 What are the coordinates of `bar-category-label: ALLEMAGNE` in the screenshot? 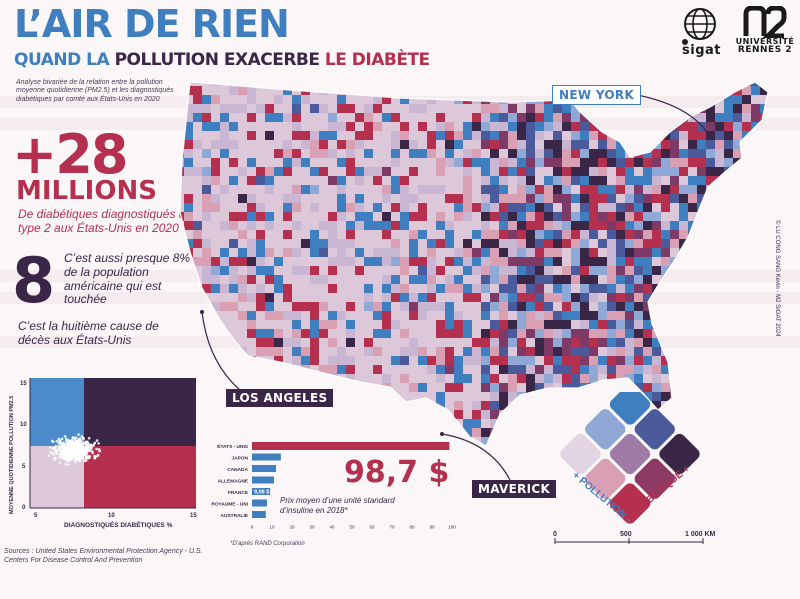 It's located at (233, 482).